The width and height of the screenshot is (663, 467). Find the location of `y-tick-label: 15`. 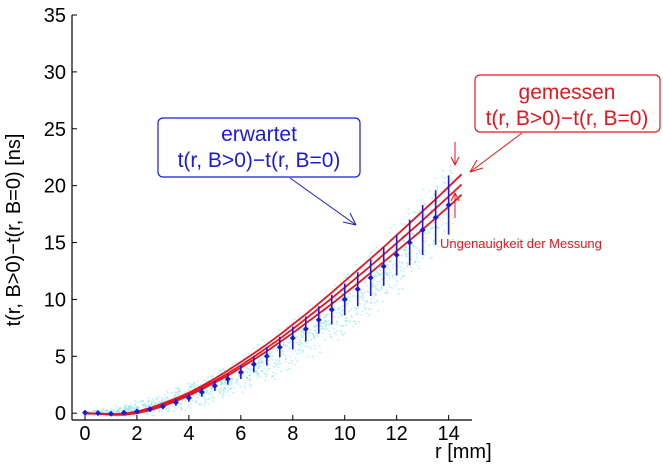

y-tick-label: 15 is located at coordinates (55, 244).